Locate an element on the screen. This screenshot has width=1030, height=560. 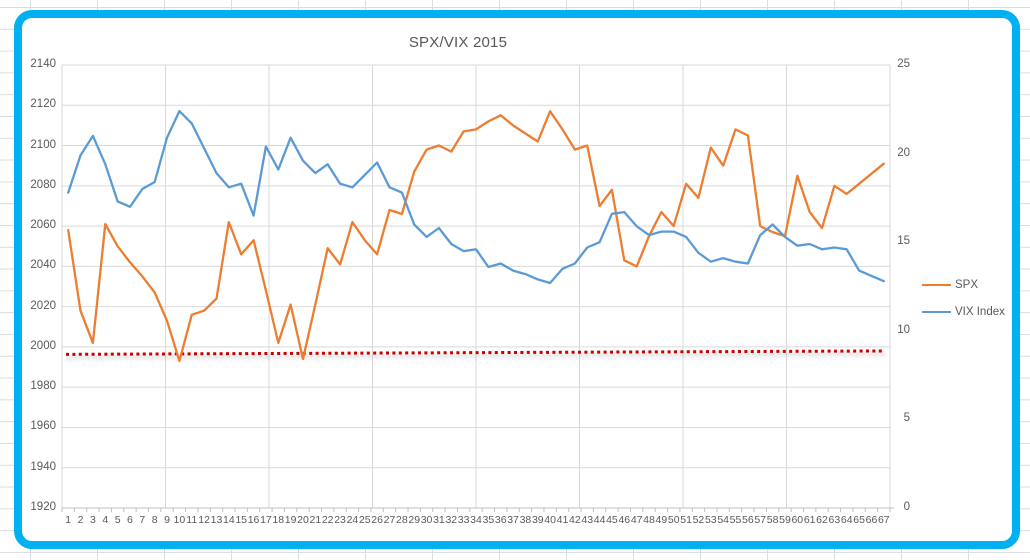
x-axis-label: 38 is located at coordinates (525, 520).